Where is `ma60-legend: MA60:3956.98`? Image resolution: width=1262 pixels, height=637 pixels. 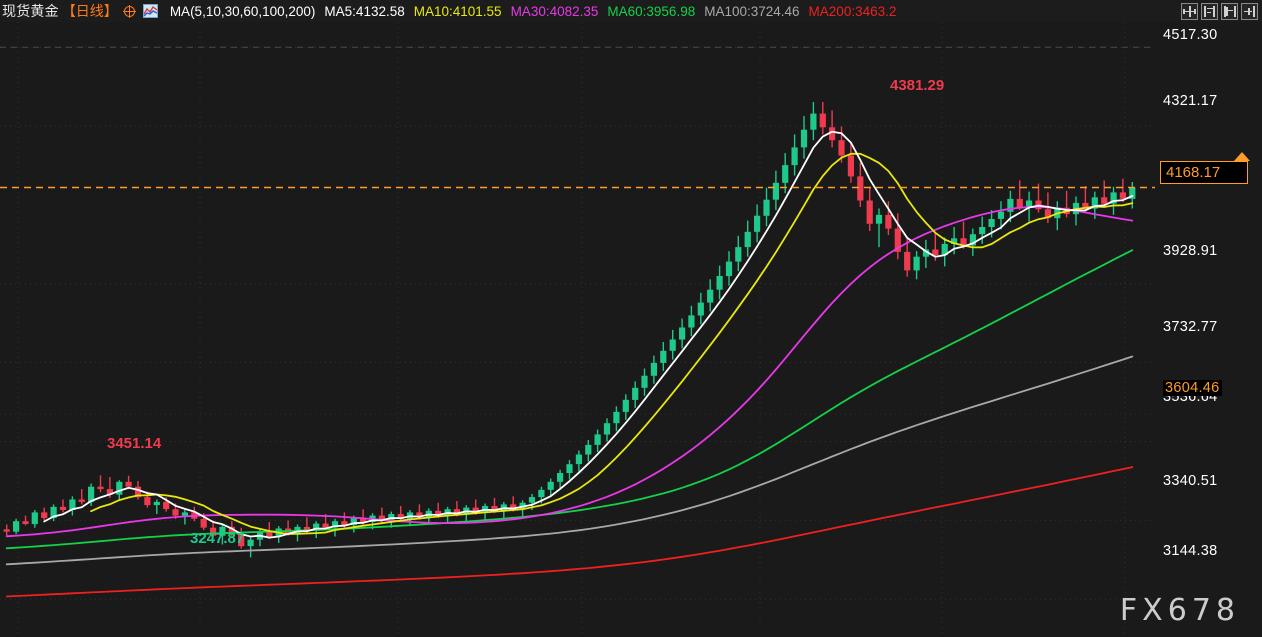
ma60-legend: MA60:3956.98 is located at coordinates (651, 11).